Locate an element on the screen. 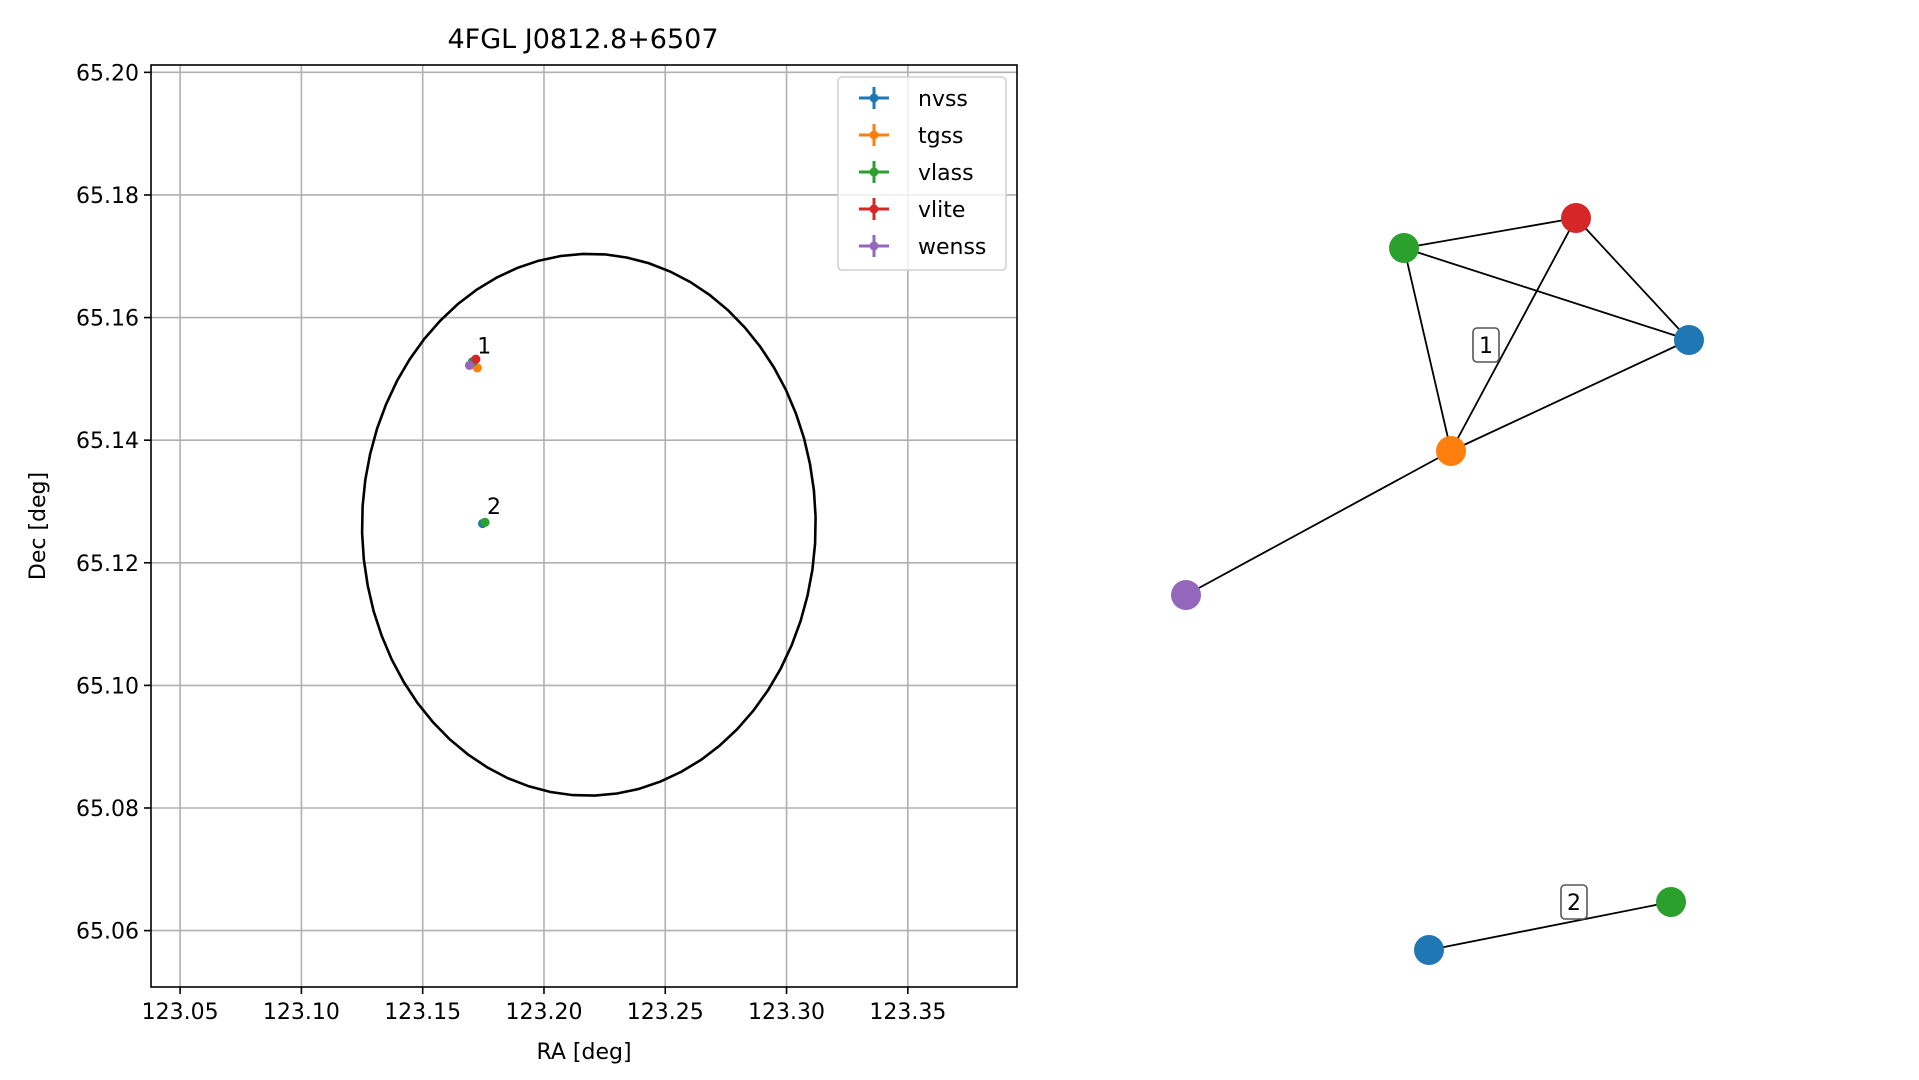  source-points is located at coordinates (477, 441).